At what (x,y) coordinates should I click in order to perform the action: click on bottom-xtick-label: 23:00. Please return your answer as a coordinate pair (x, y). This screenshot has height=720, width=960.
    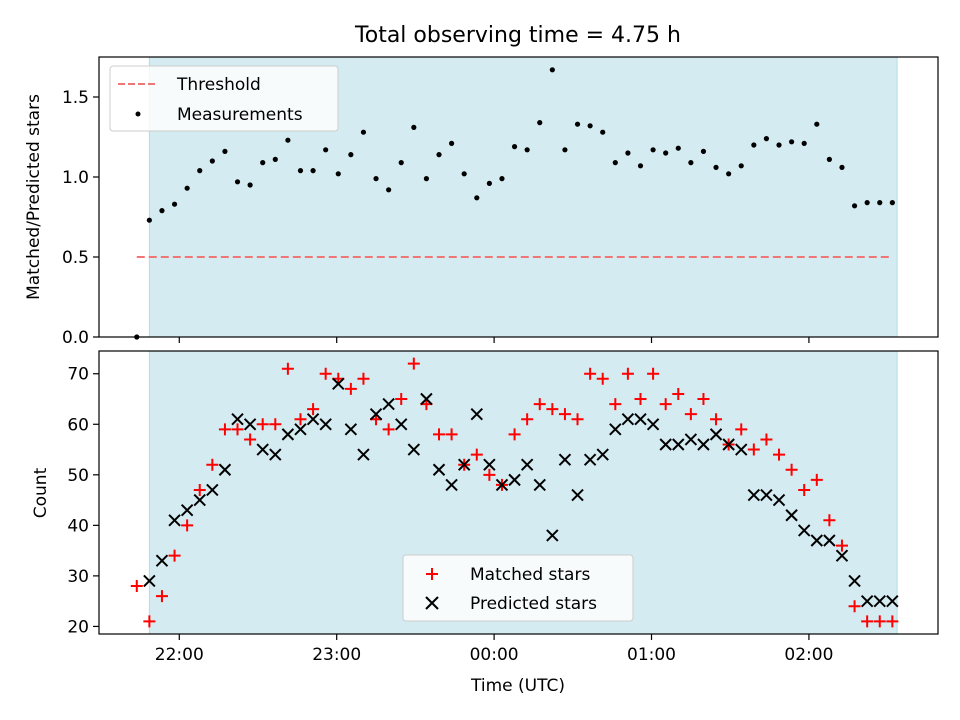
    Looking at the image, I should click on (336, 655).